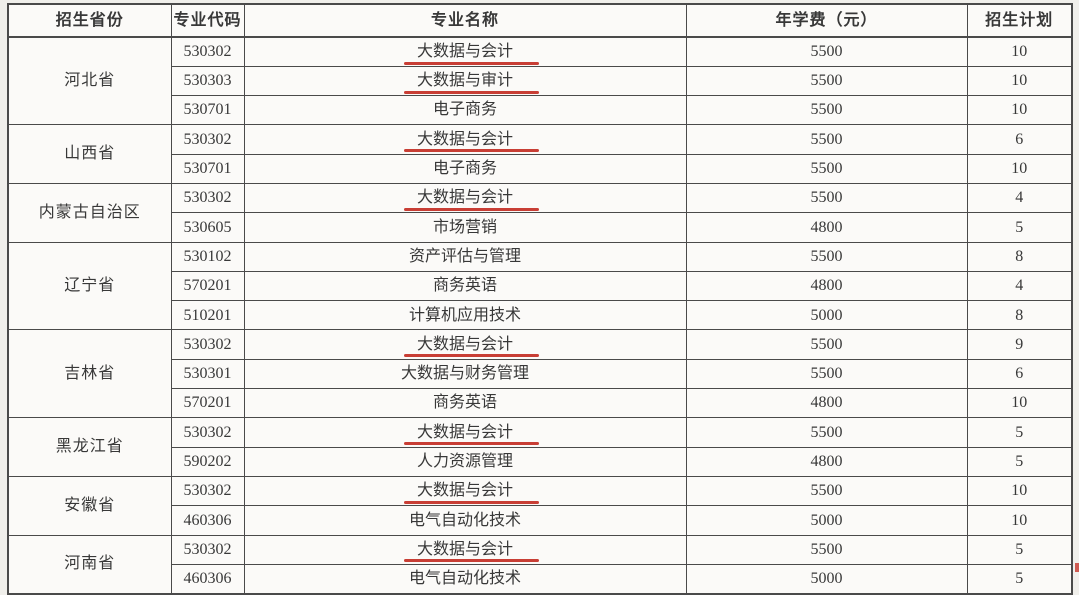 The height and width of the screenshot is (595, 1079). What do you see at coordinates (207, 227) in the screenshot?
I see `major-code-cell: 530605` at bounding box center [207, 227].